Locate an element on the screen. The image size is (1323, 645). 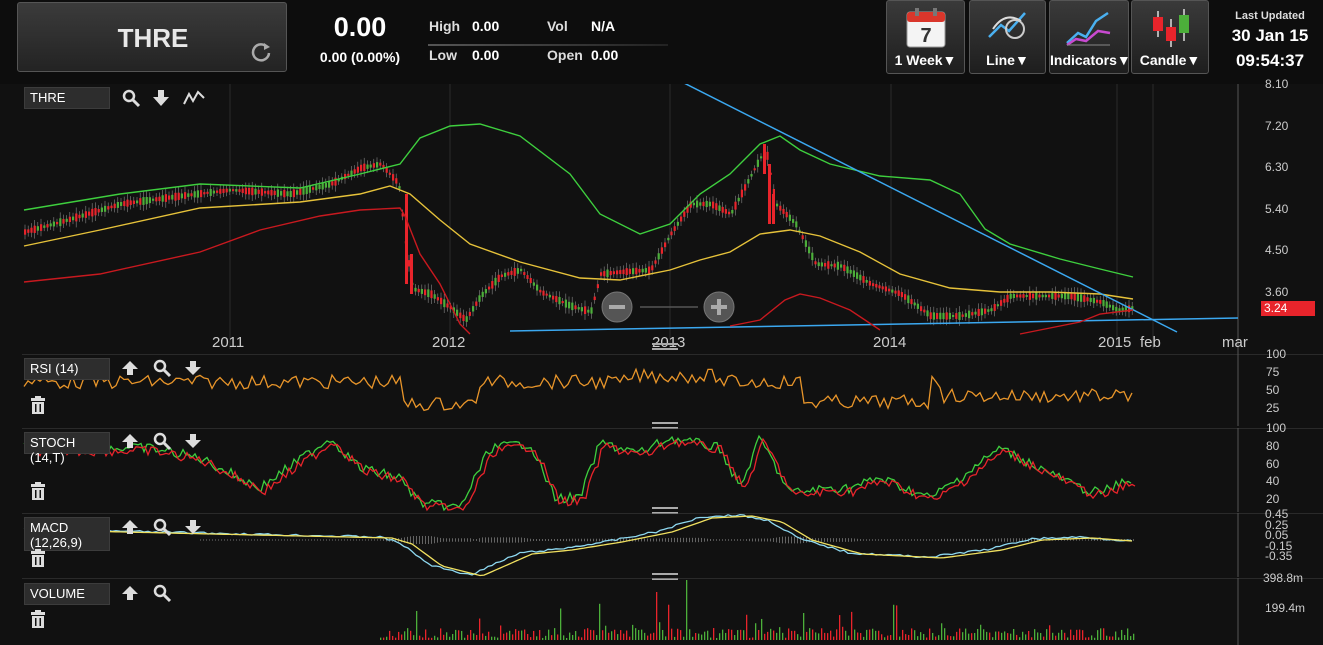
time-axis-label: 2011 is located at coordinates (228, 342).